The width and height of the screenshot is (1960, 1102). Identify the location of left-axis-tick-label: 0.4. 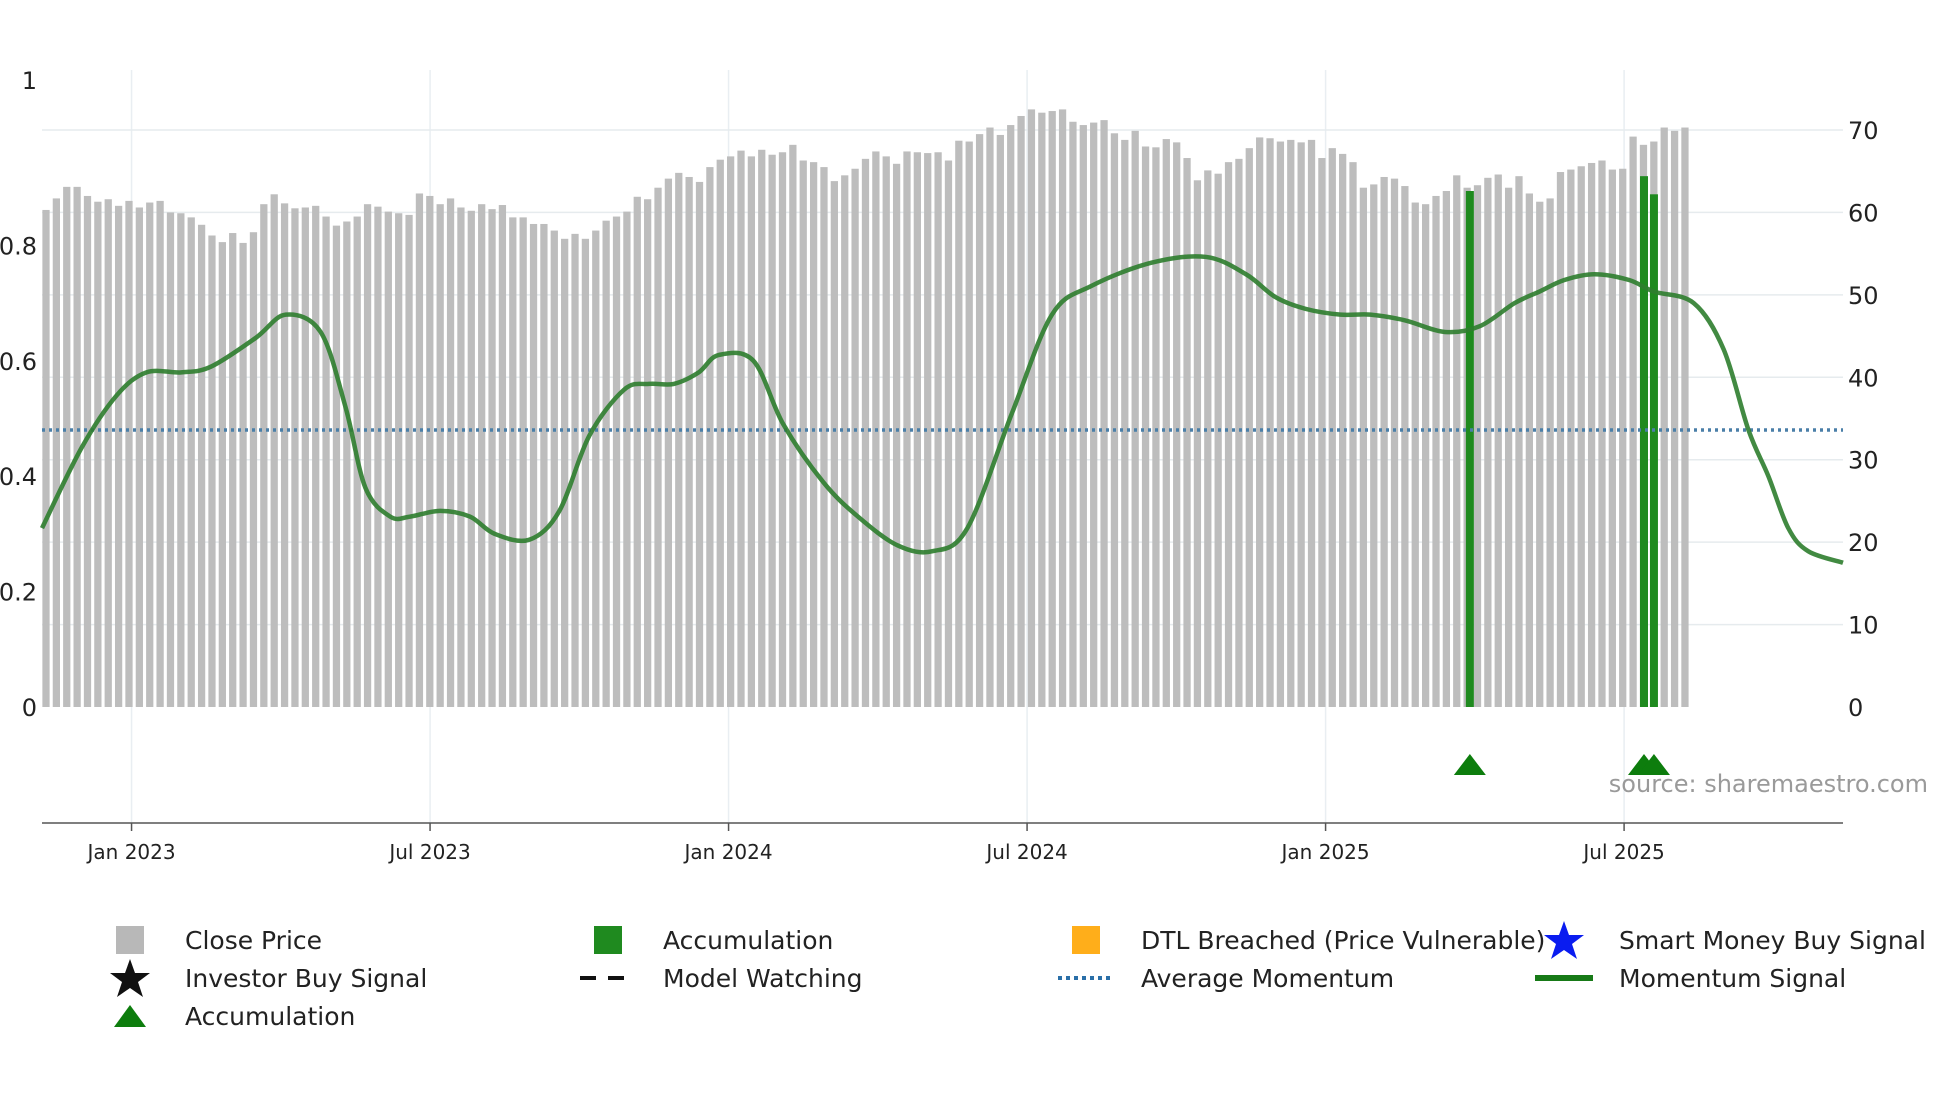
(18, 477).